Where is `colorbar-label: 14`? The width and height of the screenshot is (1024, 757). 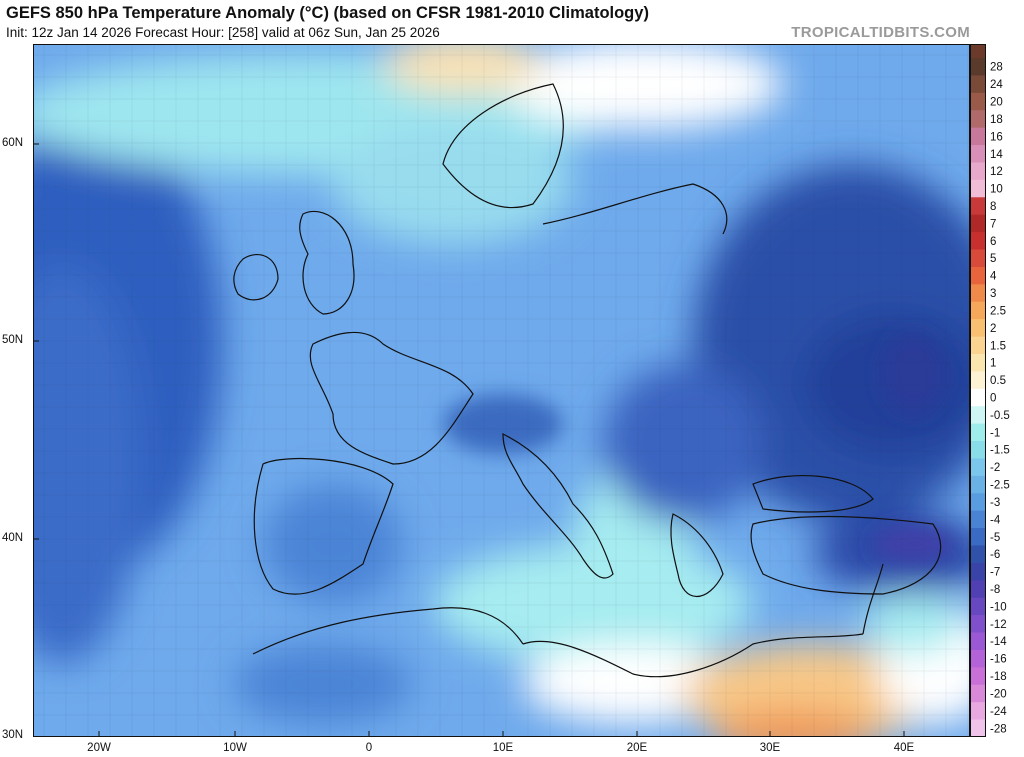
colorbar-label: 14 is located at coordinates (996, 155).